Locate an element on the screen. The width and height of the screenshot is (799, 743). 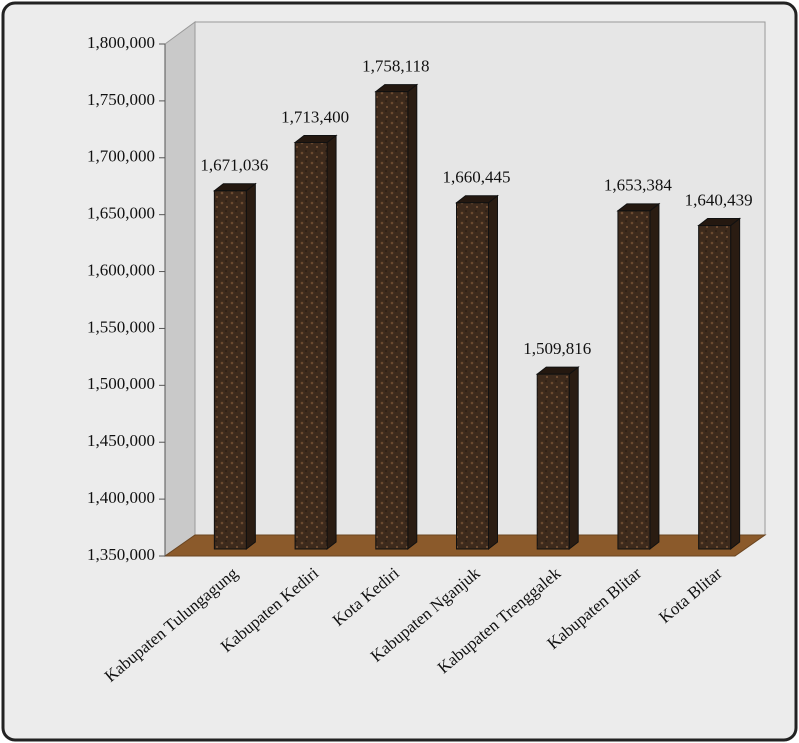
y-tick-label: 1,750,000 is located at coordinates (121, 99).